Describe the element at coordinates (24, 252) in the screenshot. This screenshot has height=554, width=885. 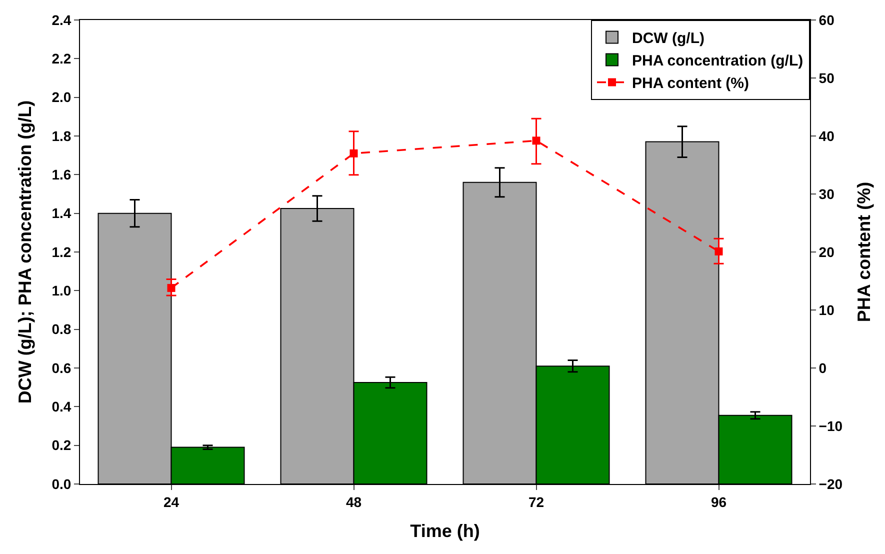
I see `y-axis-title: DCW (g/L); PHA concentration (g/L)` at that location.